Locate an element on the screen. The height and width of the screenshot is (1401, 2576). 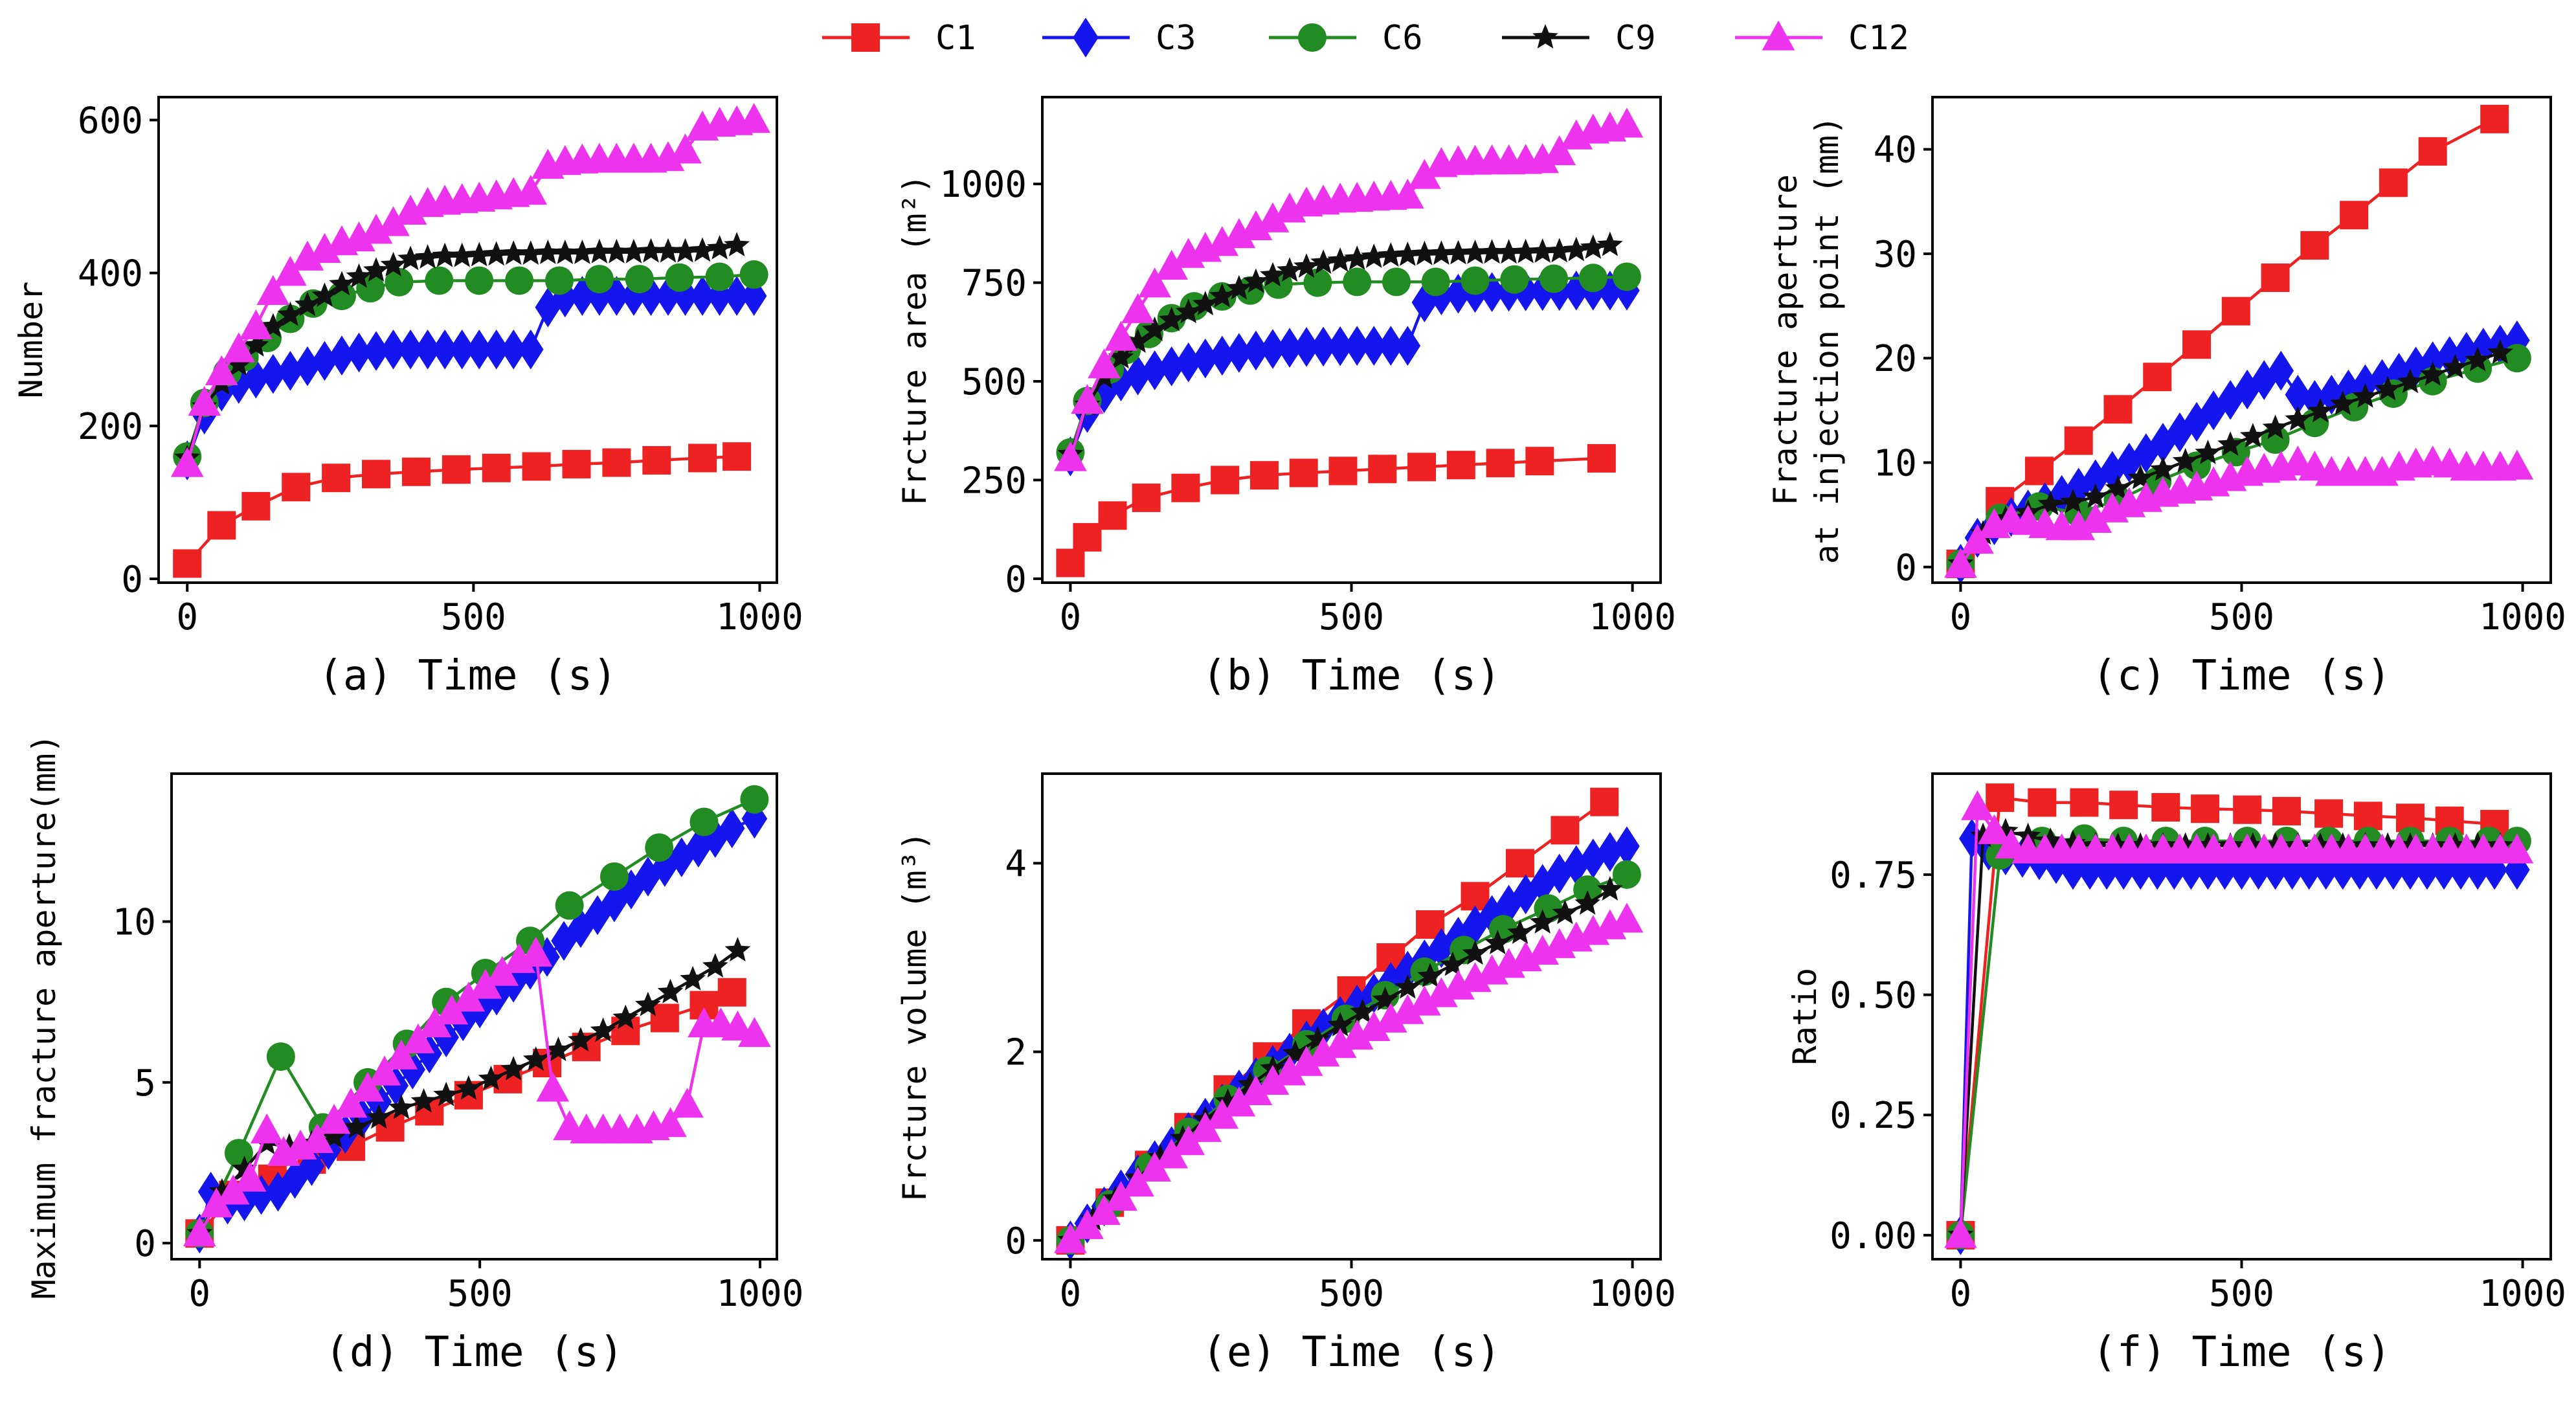
x-tick-label: 500 is located at coordinates (1351, 1294).